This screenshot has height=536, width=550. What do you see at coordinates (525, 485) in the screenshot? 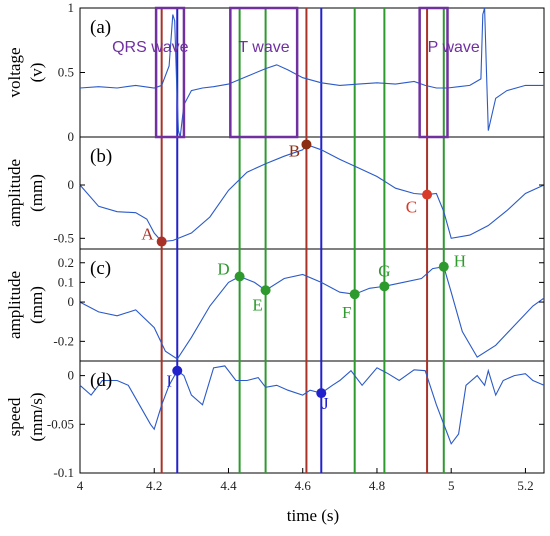
I see `x-tick-label: 5.2` at bounding box center [525, 485].